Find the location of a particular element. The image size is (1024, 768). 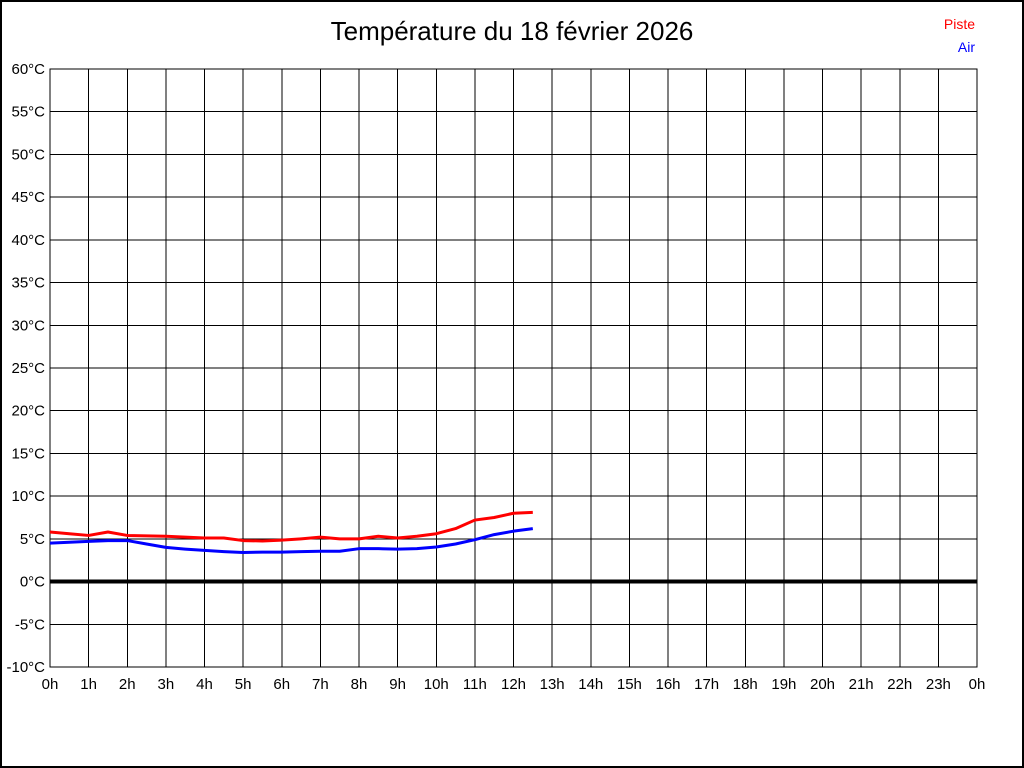

x-axis-label: 9h is located at coordinates (397, 684).